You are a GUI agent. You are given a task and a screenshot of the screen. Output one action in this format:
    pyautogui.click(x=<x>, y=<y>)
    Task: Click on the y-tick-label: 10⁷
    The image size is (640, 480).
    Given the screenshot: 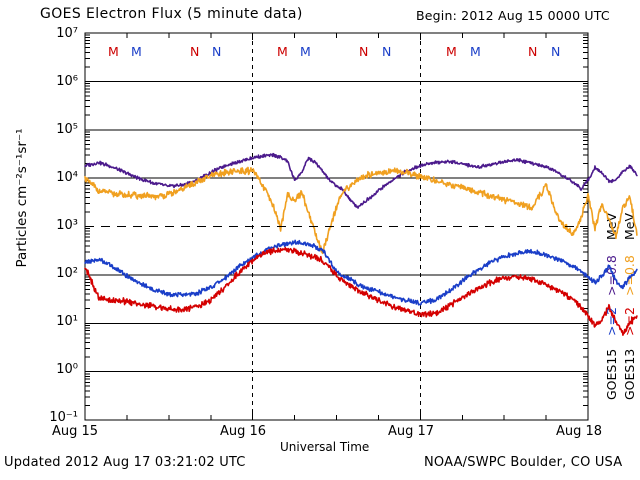 What is the action you would take?
    pyautogui.click(x=67, y=33)
    